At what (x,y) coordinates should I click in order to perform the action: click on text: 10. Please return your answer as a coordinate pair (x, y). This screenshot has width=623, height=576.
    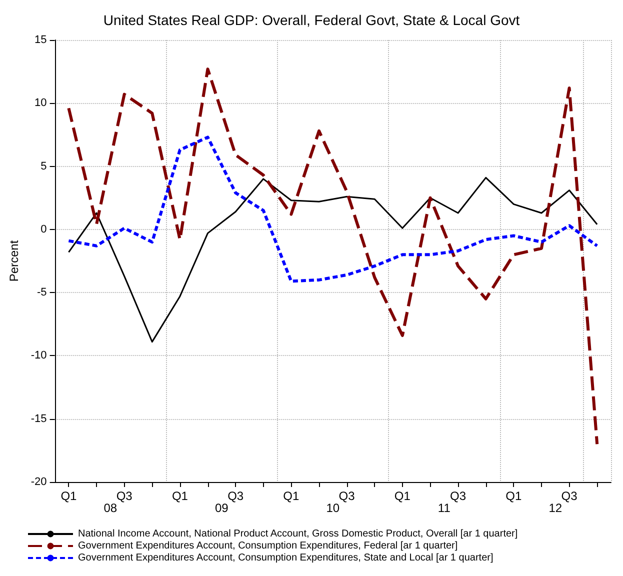
    Looking at the image, I should click on (333, 508).